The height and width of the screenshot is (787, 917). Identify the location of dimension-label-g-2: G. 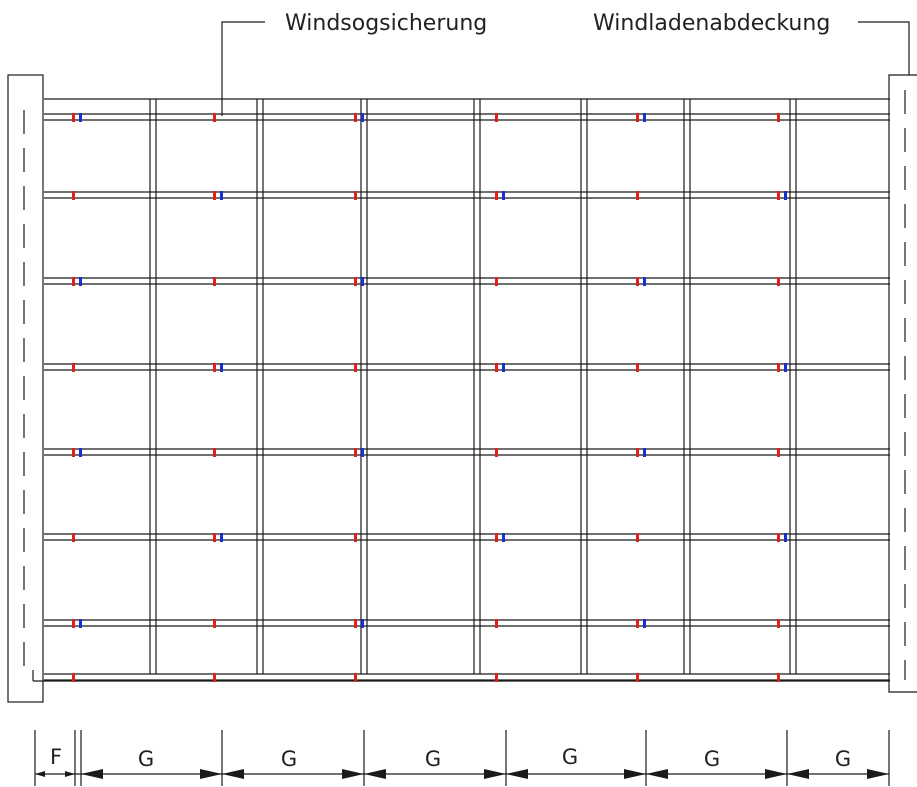
(289, 759).